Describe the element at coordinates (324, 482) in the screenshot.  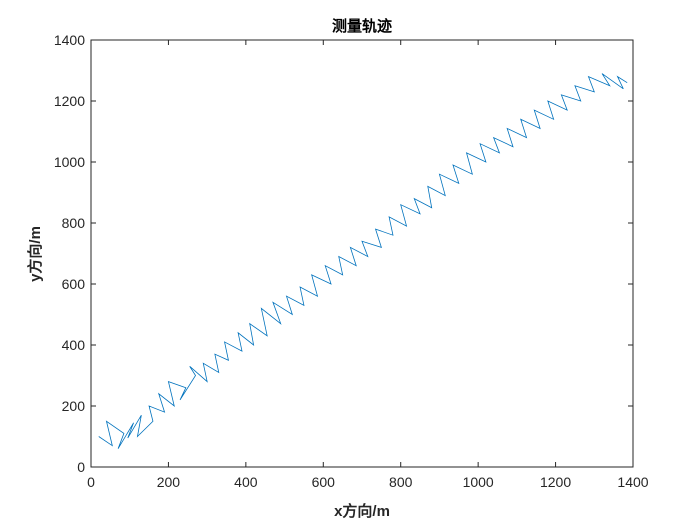
I see `x-tick-label: 600` at that location.